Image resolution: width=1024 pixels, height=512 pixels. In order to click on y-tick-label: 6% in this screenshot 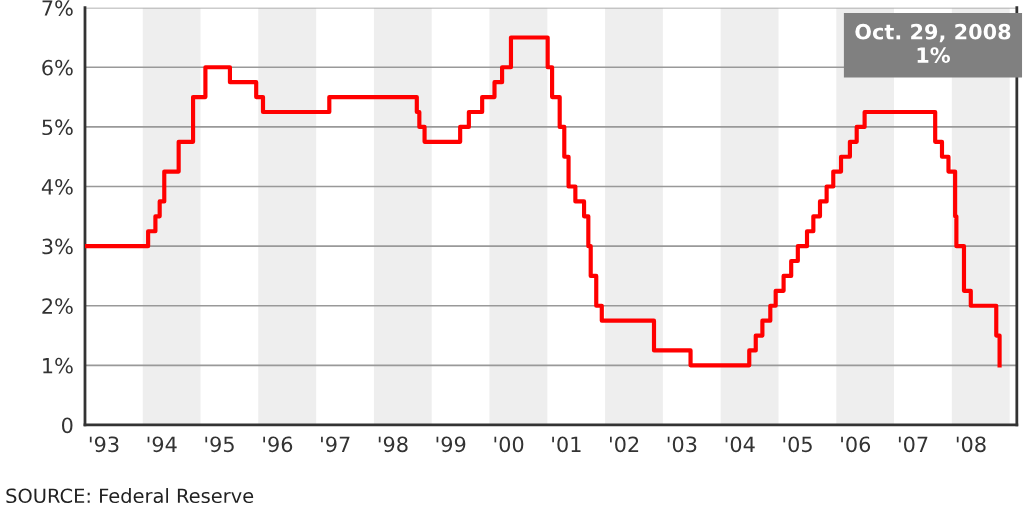, I will do `click(57, 67)`.